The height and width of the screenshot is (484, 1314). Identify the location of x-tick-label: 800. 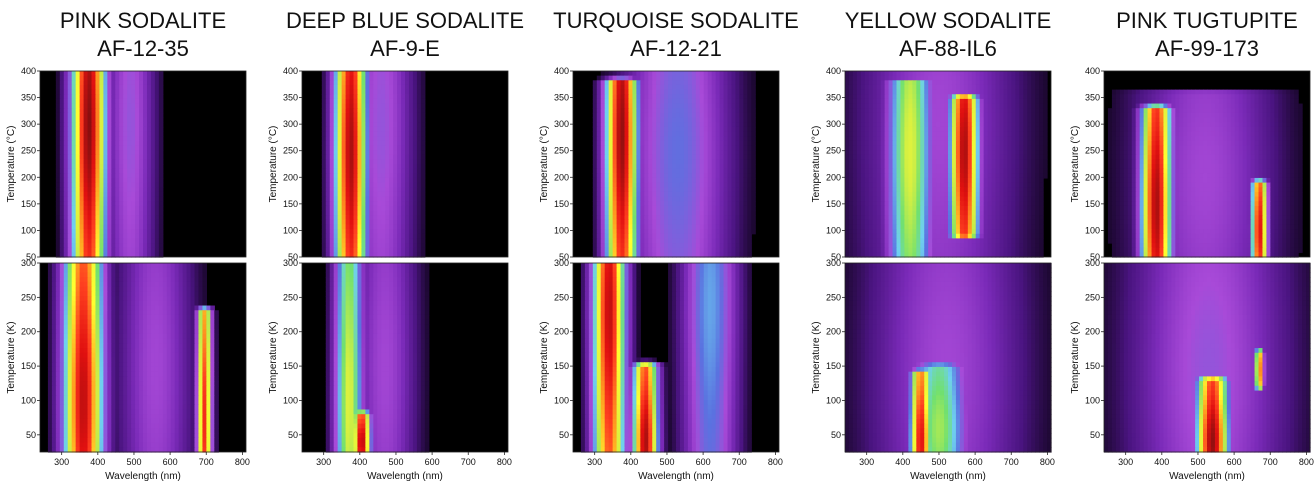
(504, 462).